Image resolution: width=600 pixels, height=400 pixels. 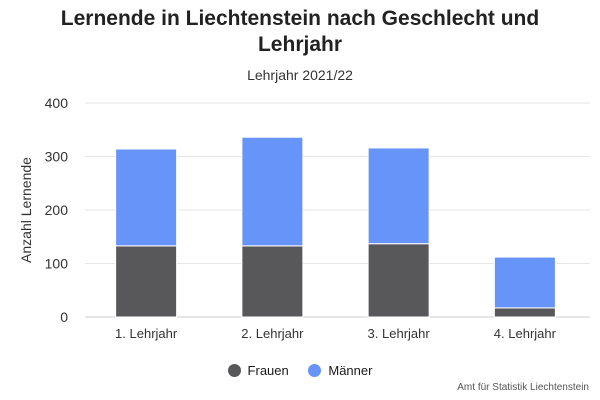 I want to click on x-tick-label: 1. Lehrjahr, so click(x=146, y=333).